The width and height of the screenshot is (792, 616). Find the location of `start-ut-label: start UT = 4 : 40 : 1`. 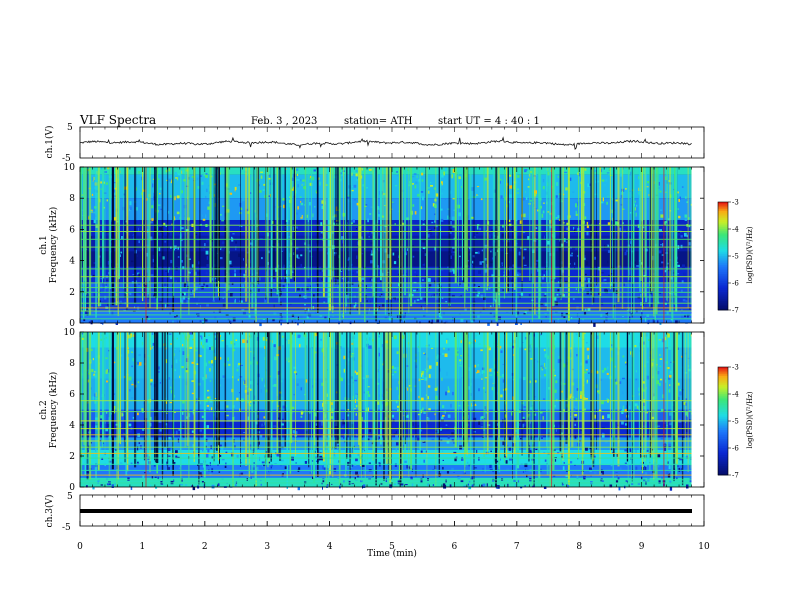

start-ut-label: start UT = 4 : 40 : 1 is located at coordinates (489, 121).